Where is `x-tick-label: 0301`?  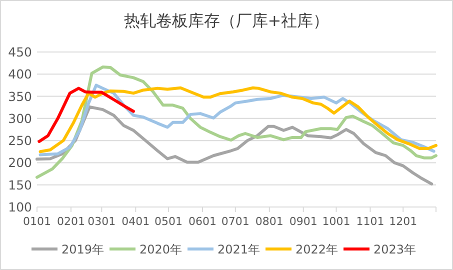
x-tick-label: 0301 is located at coordinates (102, 221).